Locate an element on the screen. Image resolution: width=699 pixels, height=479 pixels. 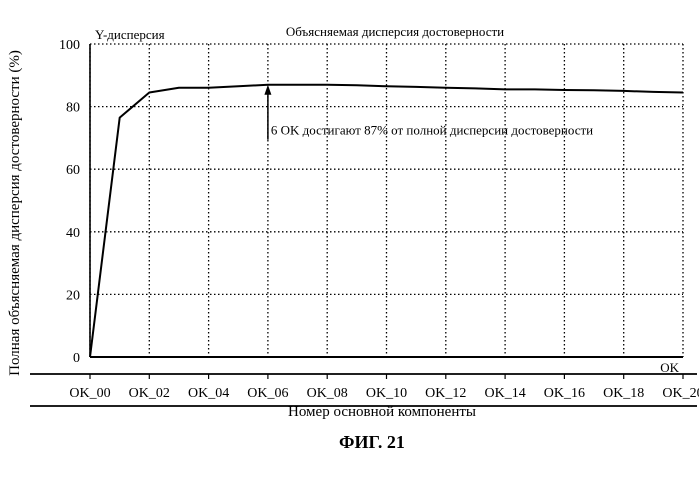
x-end-label: OK is located at coordinates (669, 367).